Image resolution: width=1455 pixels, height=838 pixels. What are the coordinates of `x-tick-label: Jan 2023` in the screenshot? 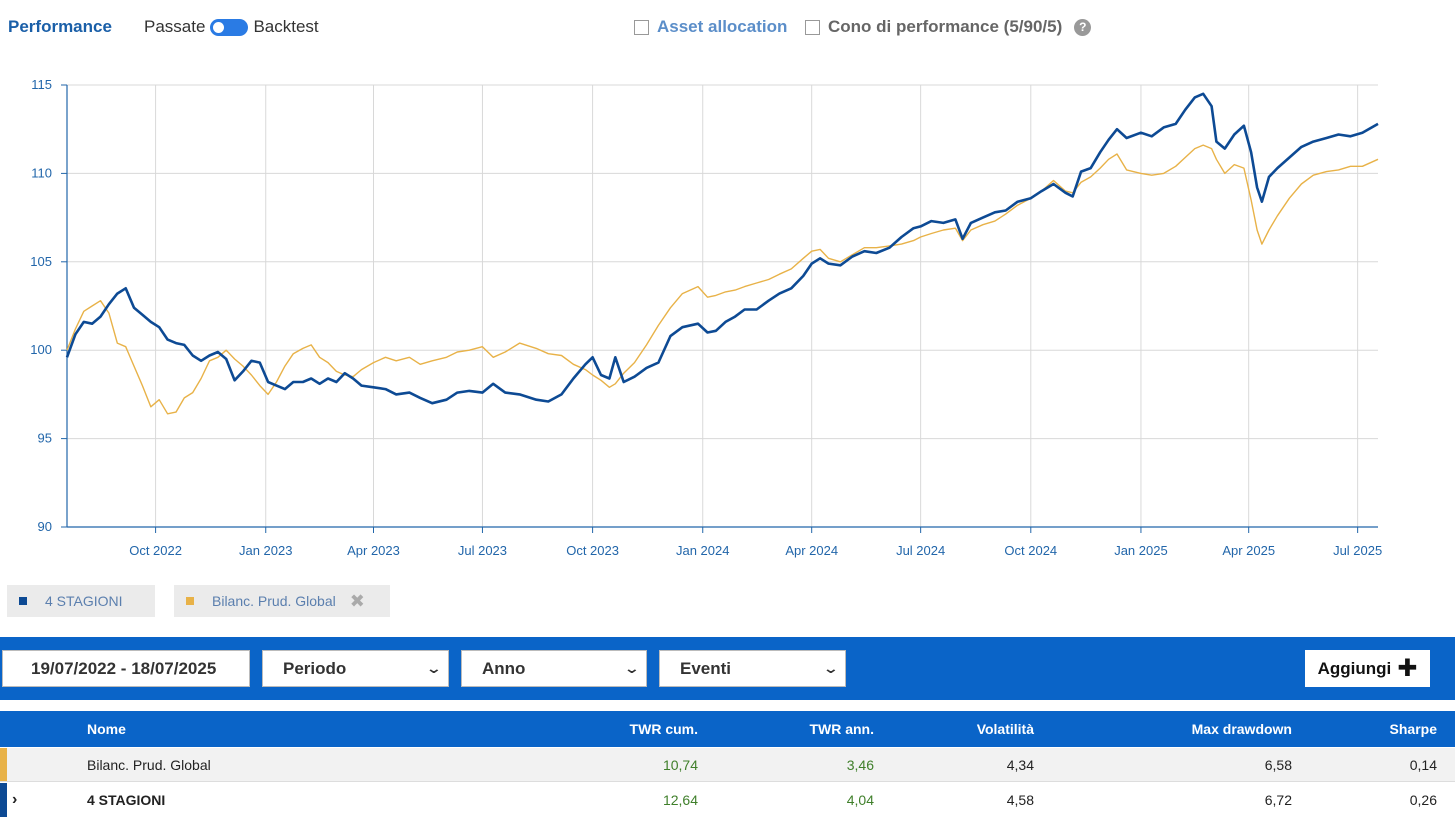 It's located at (266, 550).